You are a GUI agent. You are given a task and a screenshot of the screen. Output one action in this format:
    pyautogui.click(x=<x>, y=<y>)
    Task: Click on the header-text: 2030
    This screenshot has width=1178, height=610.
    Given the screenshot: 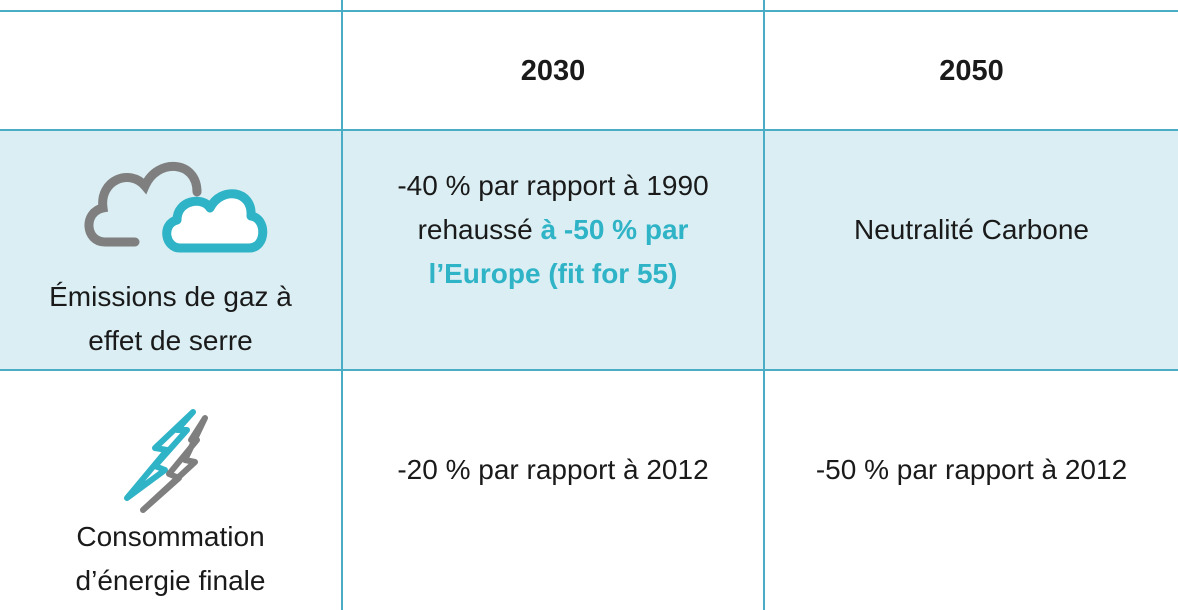 What is the action you would take?
    pyautogui.click(x=553, y=70)
    